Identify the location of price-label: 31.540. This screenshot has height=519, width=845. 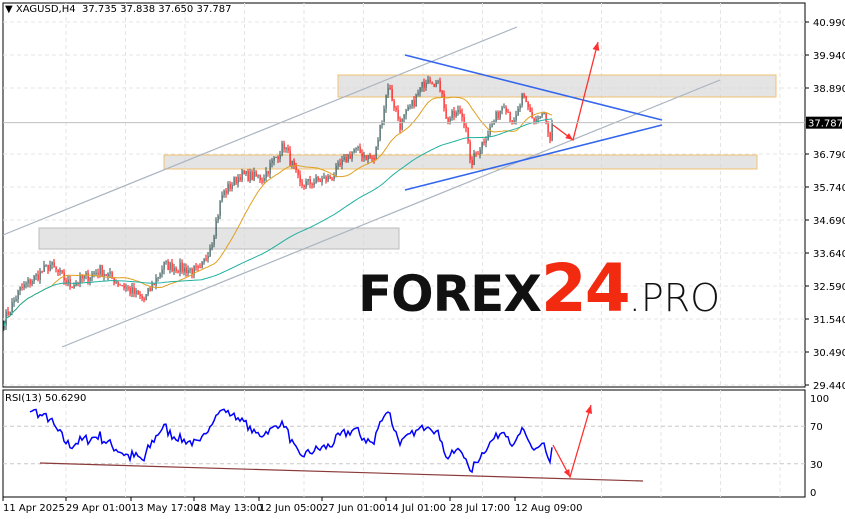
(829, 320).